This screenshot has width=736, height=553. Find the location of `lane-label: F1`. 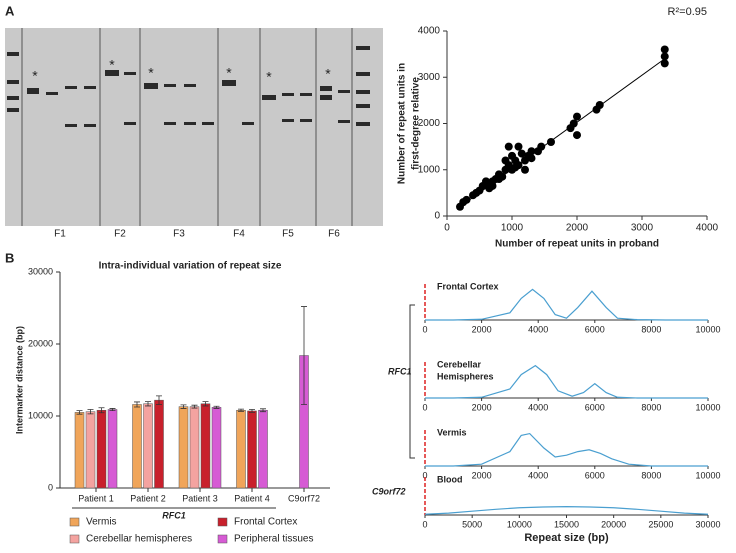

lane-label: F1 is located at coordinates (60, 234).